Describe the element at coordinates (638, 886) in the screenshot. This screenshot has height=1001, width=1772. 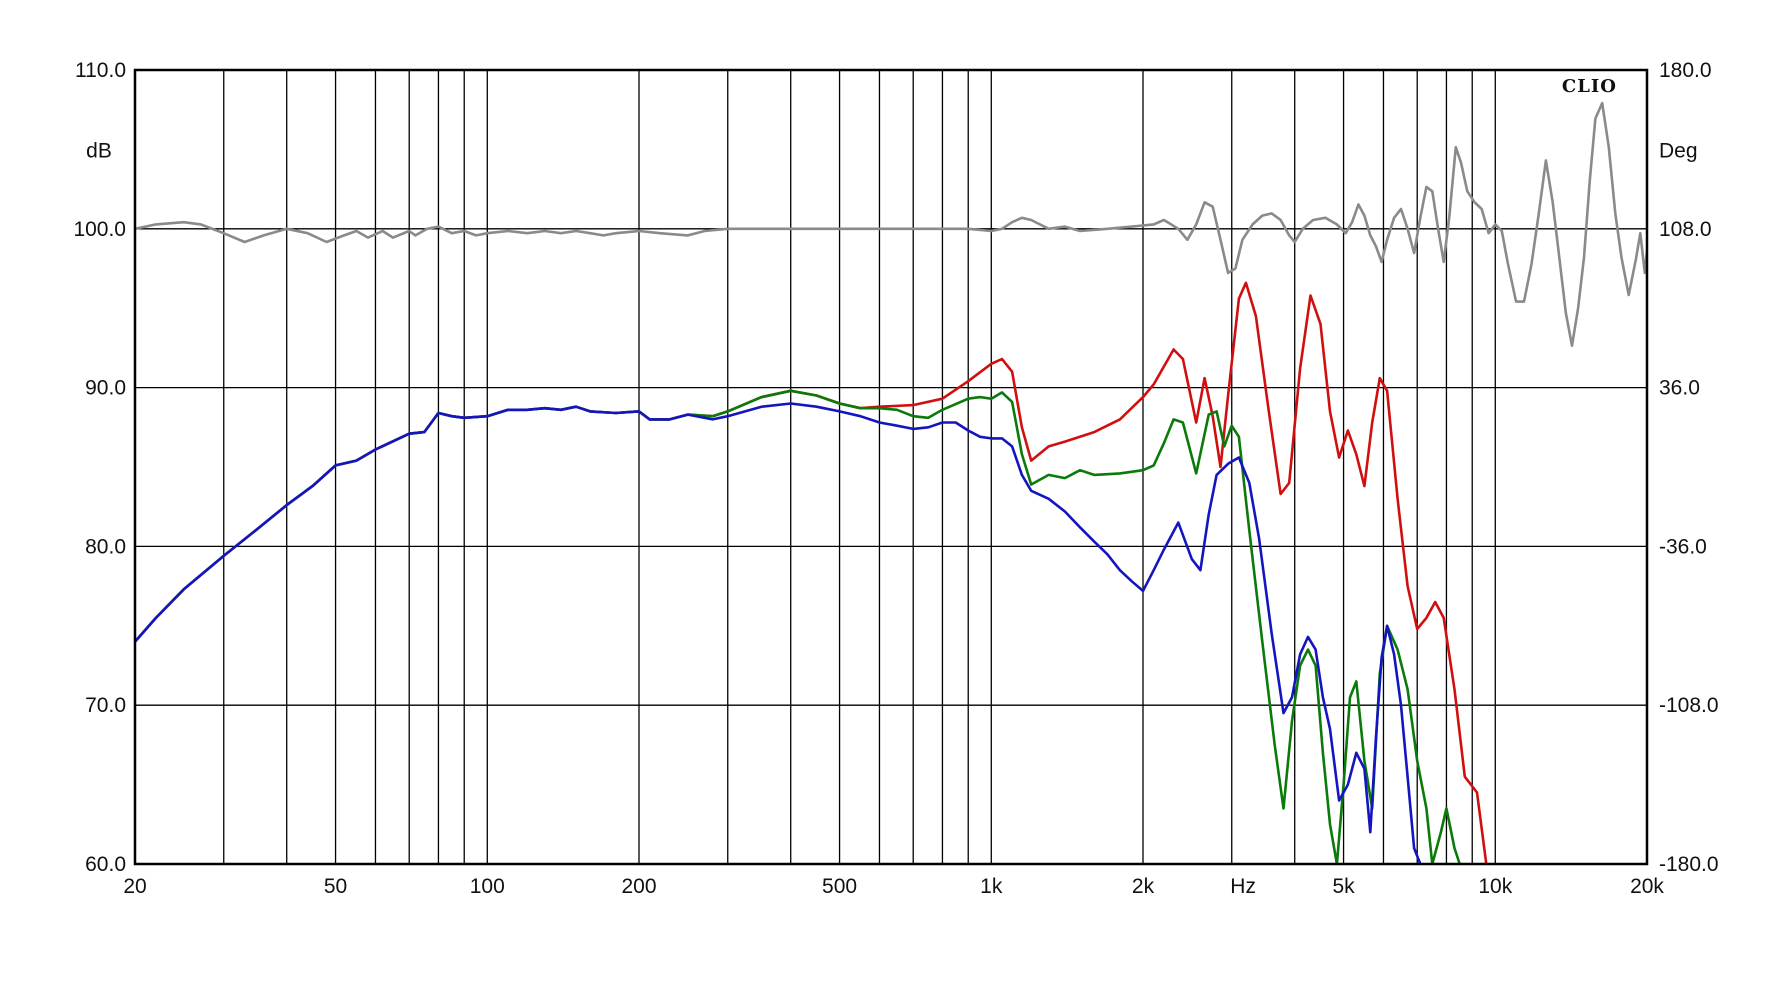
I see `x-tick-label: 200` at that location.